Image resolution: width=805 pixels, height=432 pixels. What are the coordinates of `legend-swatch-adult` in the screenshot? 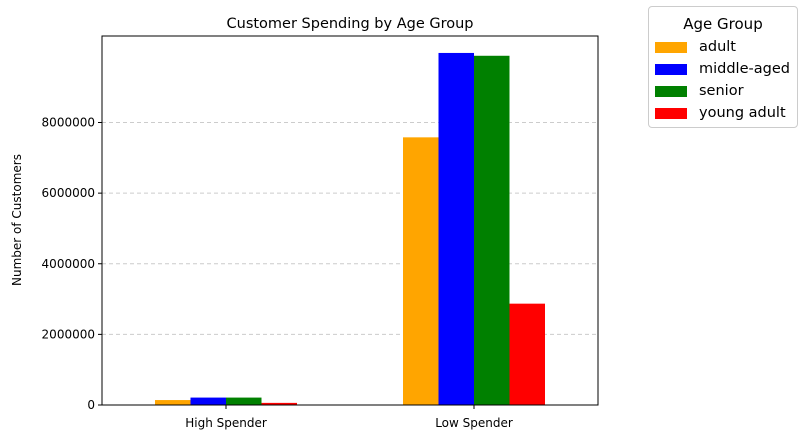 It's located at (671, 47).